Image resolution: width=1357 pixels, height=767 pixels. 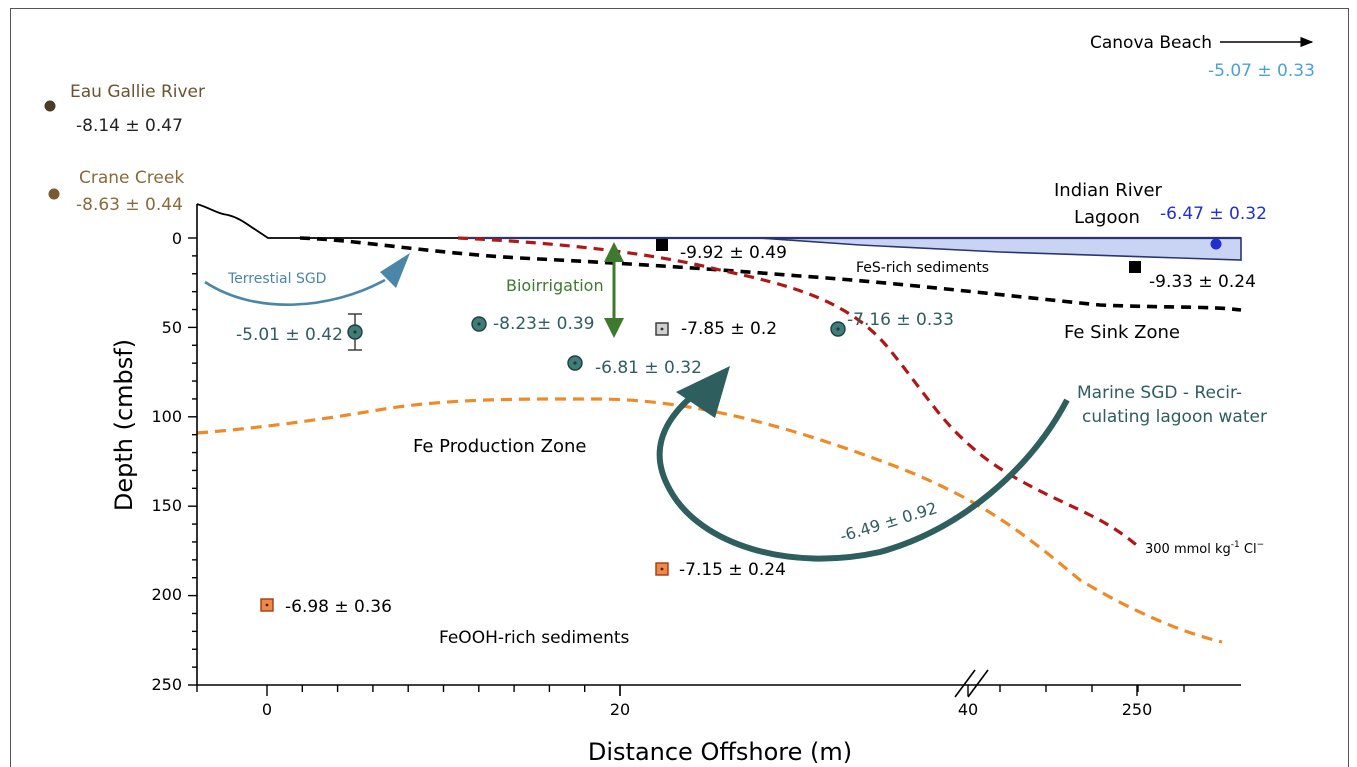 What do you see at coordinates (137, 92) in the screenshot?
I see `eau-gallie-name: Eau Gallie River` at bounding box center [137, 92].